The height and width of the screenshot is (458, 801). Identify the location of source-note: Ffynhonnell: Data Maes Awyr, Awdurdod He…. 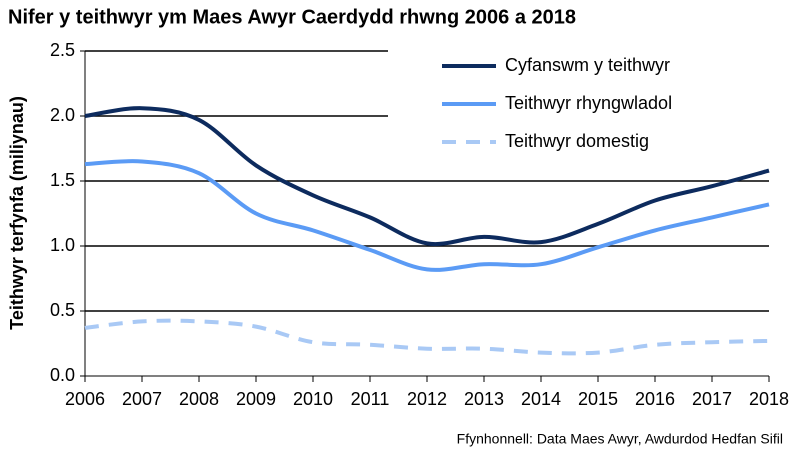
(620, 439).